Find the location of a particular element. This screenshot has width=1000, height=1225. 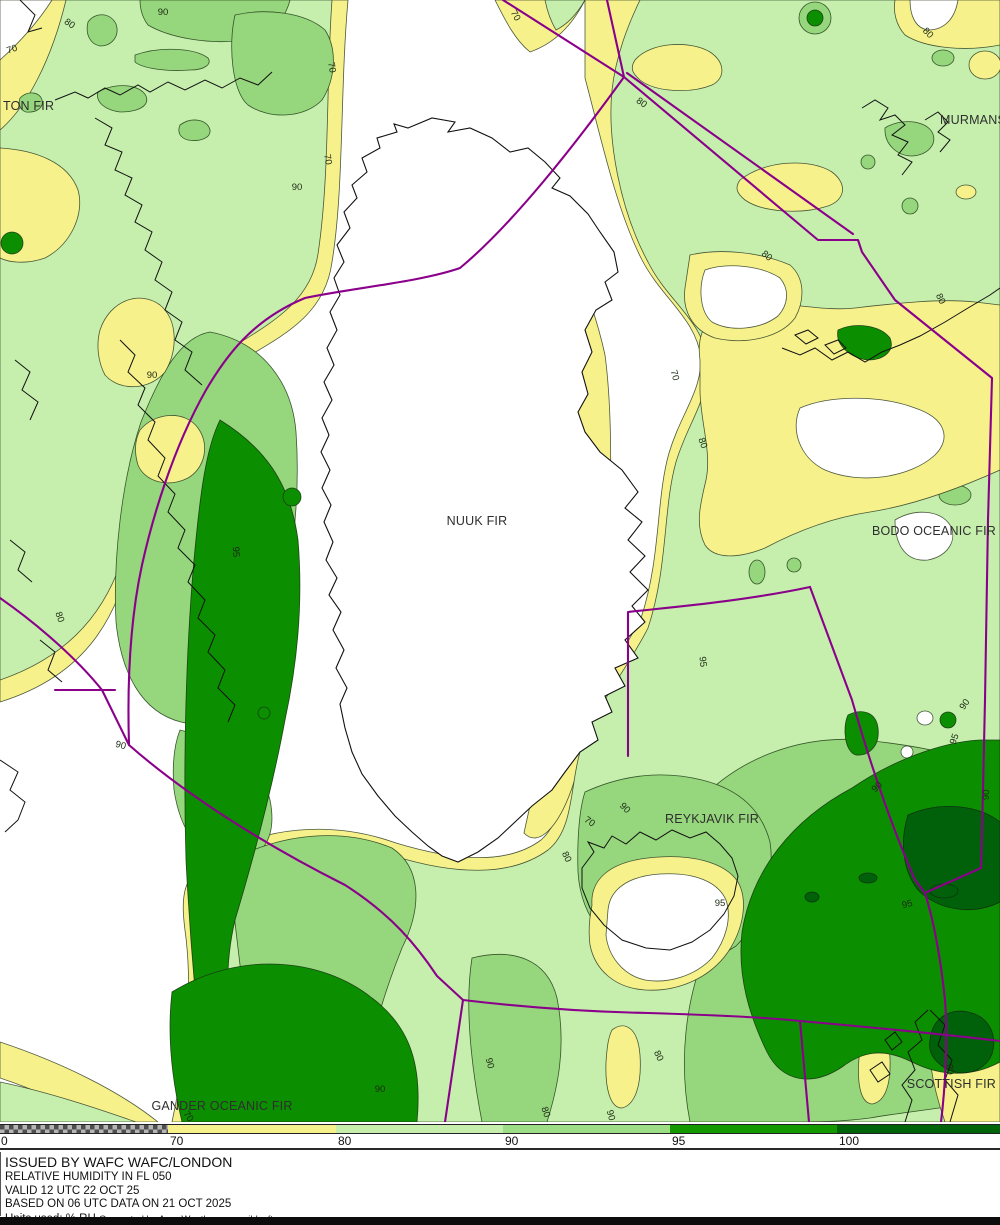

legend-tick: 100 is located at coordinates (849, 1141).